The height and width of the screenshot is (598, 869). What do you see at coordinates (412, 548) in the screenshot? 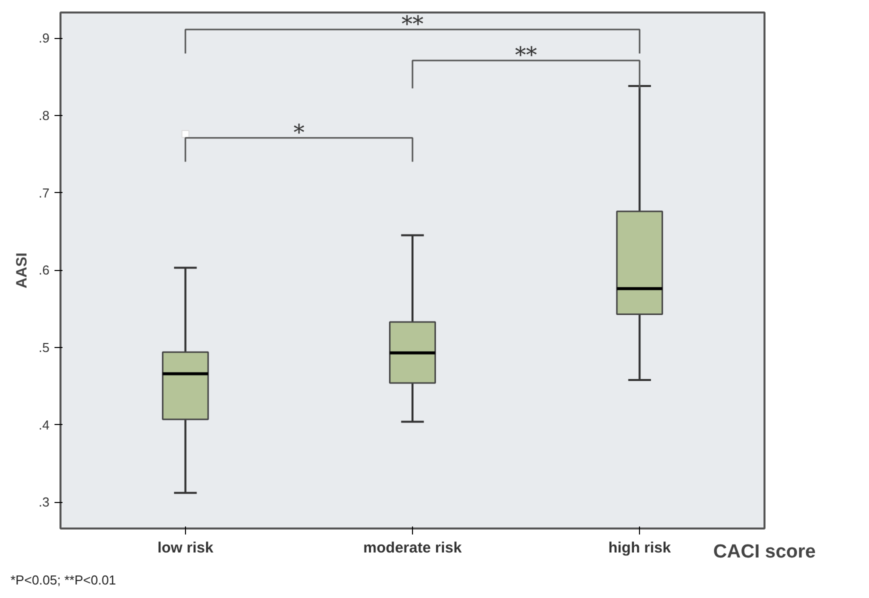
I see `x-tick-label: moderate risk` at bounding box center [412, 548].